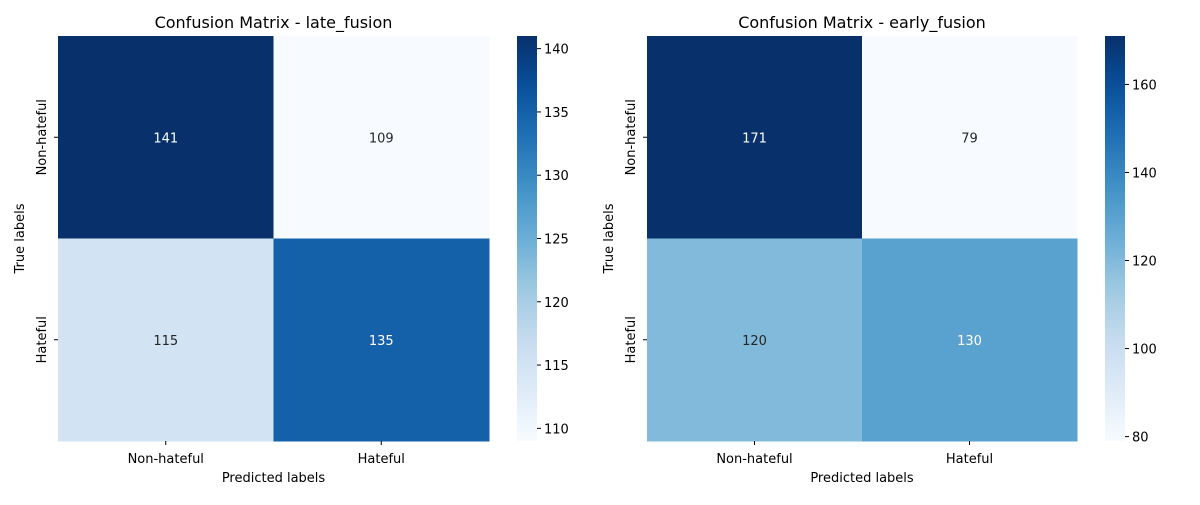 The height and width of the screenshot is (505, 1200). Describe the element at coordinates (556, 113) in the screenshot. I see `colorbar-tick-label: 135` at that location.